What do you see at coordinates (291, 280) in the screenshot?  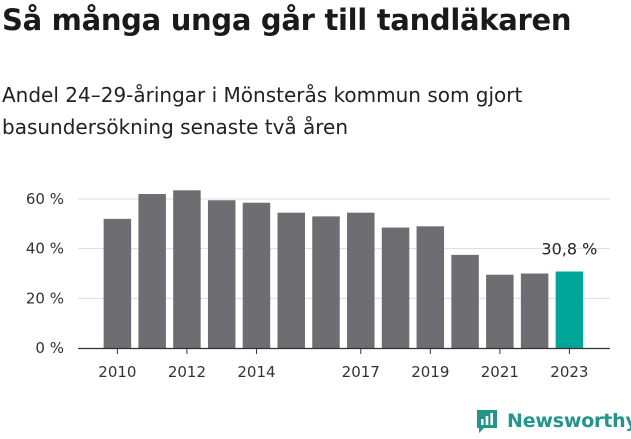 I see `bar-2015` at bounding box center [291, 280].